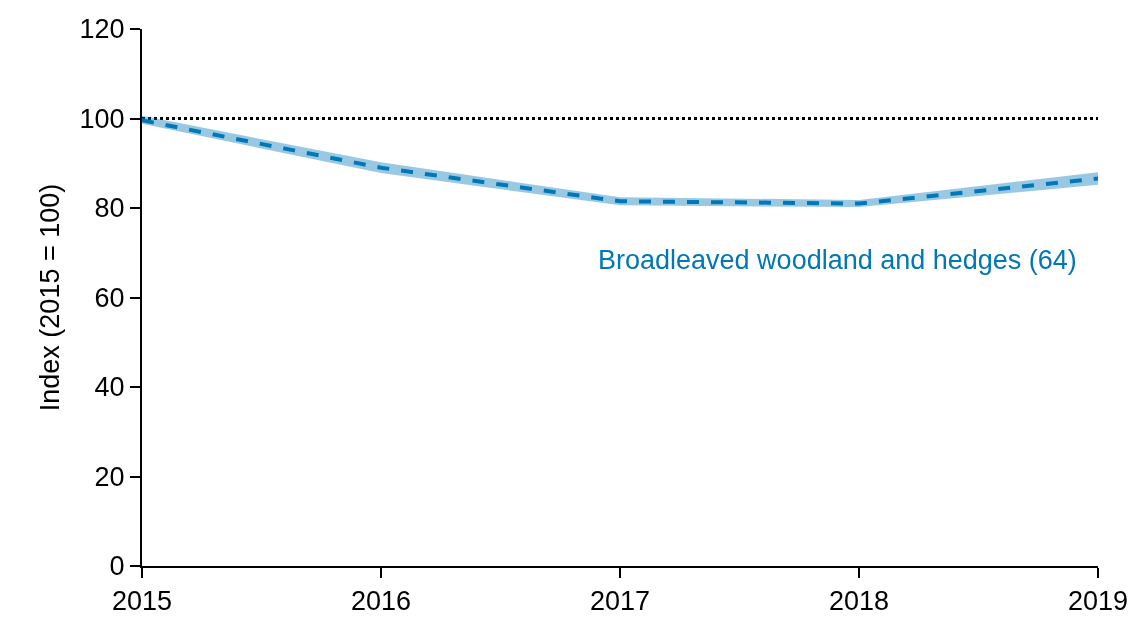 This screenshot has width=1140, height=628. Describe the element at coordinates (859, 601) in the screenshot. I see `x-tick-label: 2018` at that location.